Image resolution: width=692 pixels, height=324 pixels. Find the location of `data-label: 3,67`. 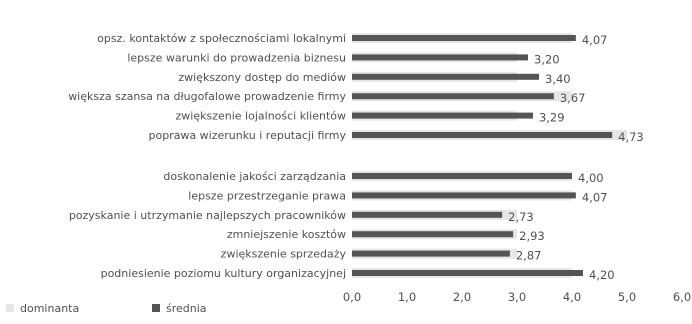

data-label: 3,67 is located at coordinates (573, 98).